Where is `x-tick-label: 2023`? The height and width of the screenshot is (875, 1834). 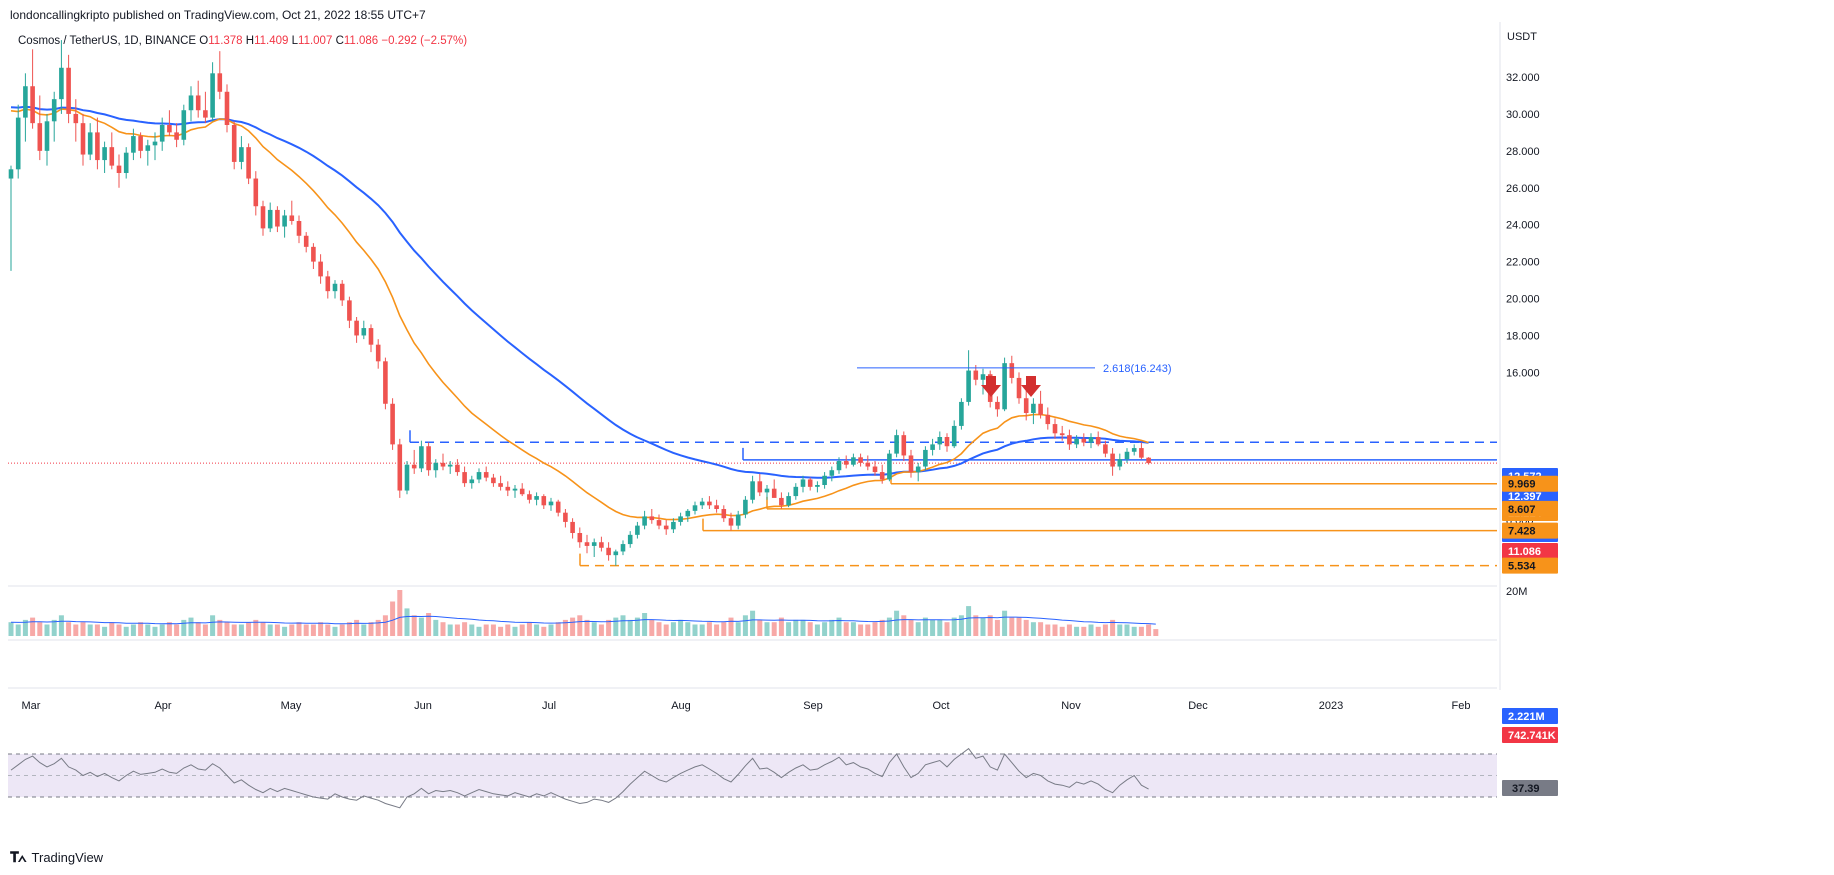 x-tick-label: 2023 is located at coordinates (1331, 706).